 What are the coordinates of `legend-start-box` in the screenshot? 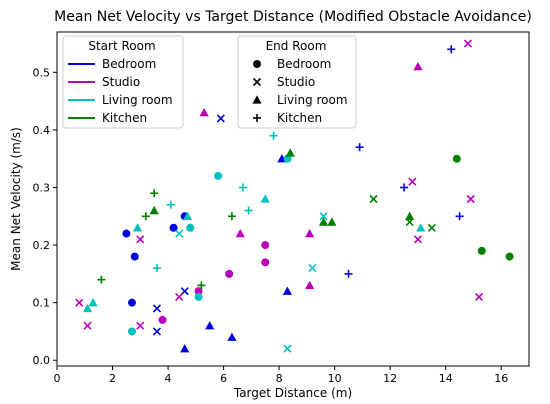 It's located at (123, 82).